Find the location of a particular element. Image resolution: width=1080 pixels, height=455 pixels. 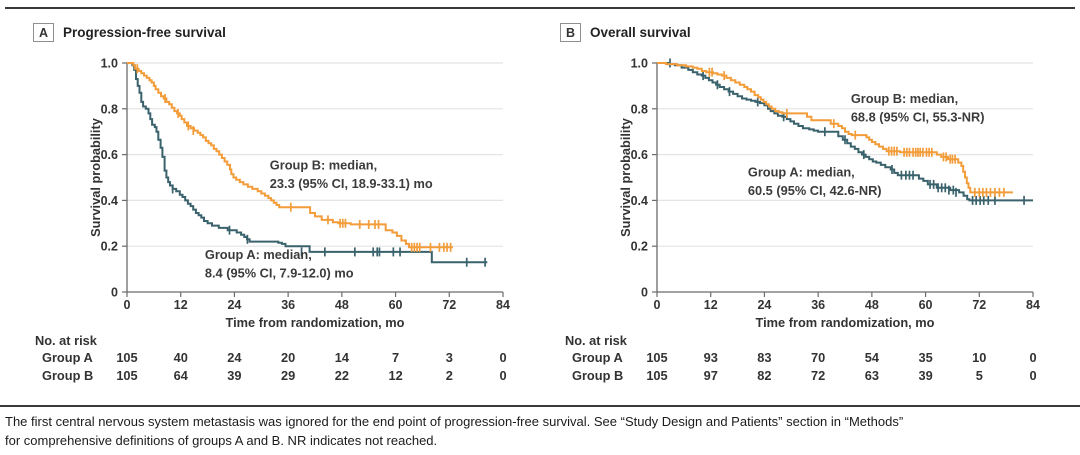

risk-count: 20 is located at coordinates (288, 357).